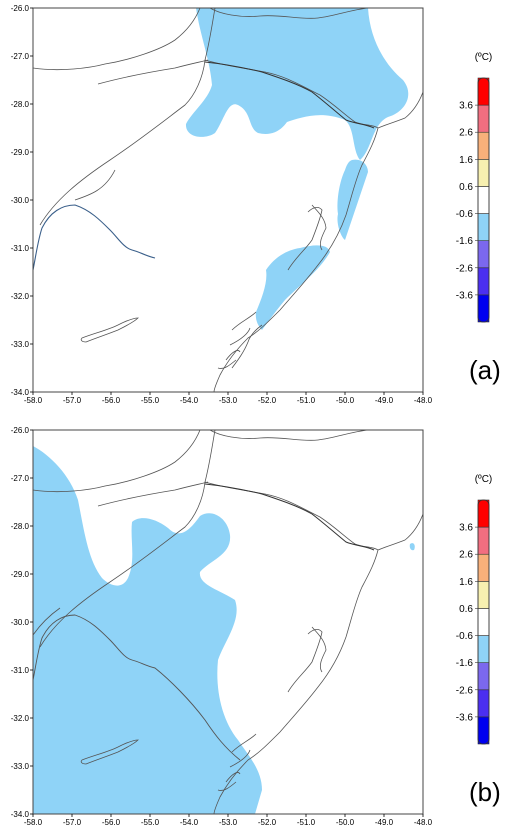 The height and width of the screenshot is (834, 529). What do you see at coordinates (474, 609) in the screenshot?
I see `colorbar-b: (ºC) 3.6 2.6 1.6 0.6 -0.6 -1.6 -2.6 -3.6` at bounding box center [474, 609].